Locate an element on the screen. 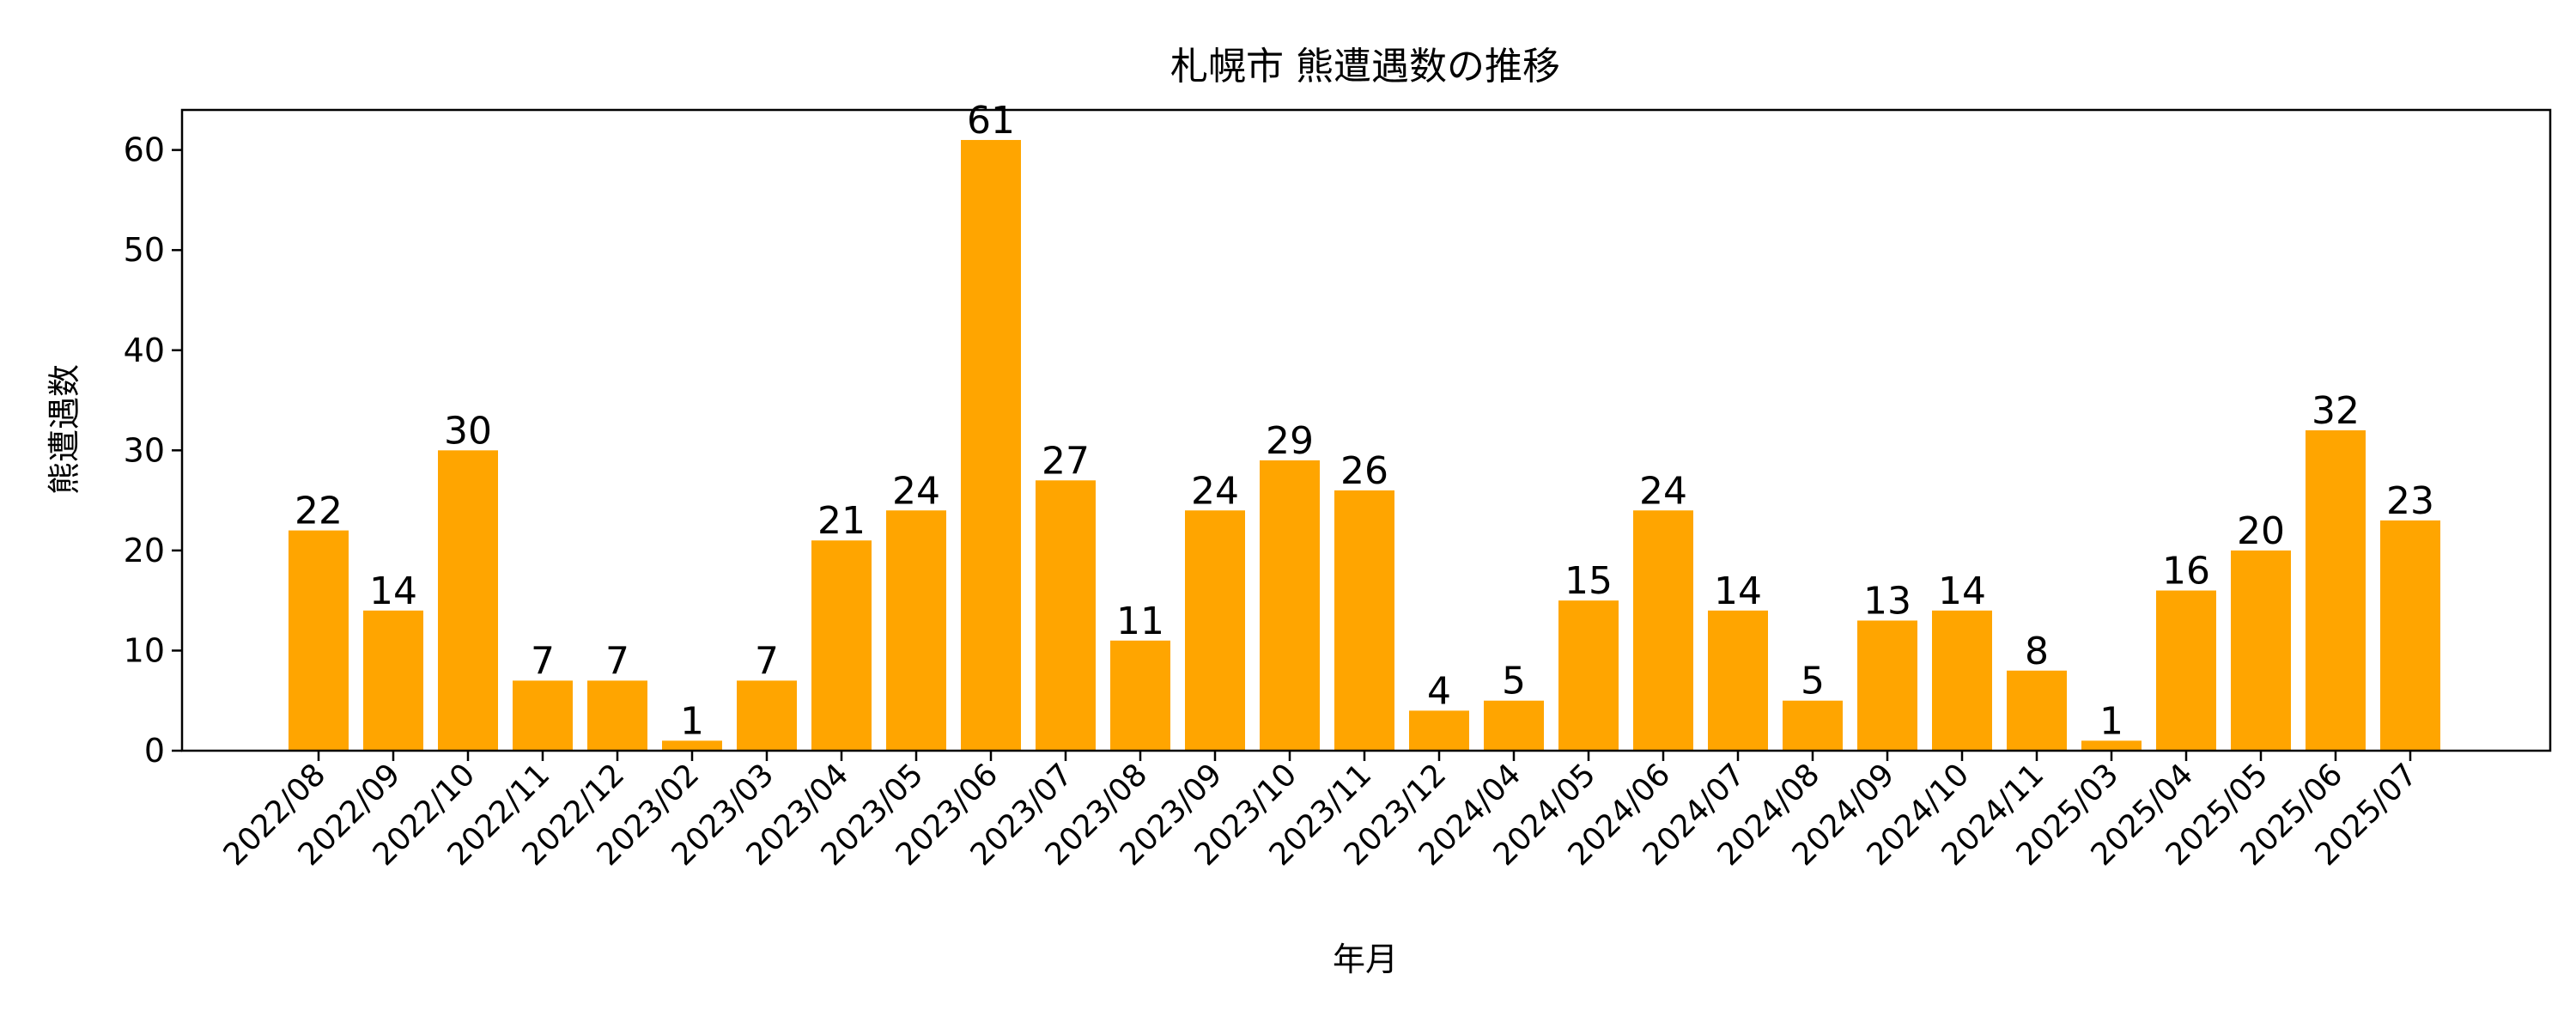 This screenshot has width=2576, height=1035. bar-value-label: 11 is located at coordinates (1140, 621).